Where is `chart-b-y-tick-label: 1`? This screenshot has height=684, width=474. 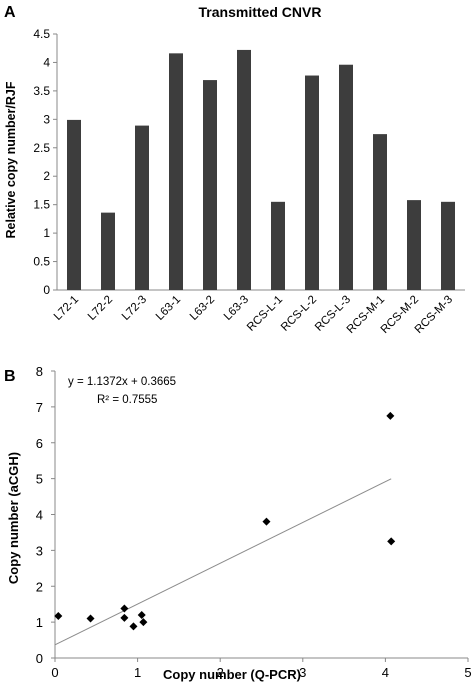
chart-b-y-tick-label: 1 is located at coordinates (39, 622).